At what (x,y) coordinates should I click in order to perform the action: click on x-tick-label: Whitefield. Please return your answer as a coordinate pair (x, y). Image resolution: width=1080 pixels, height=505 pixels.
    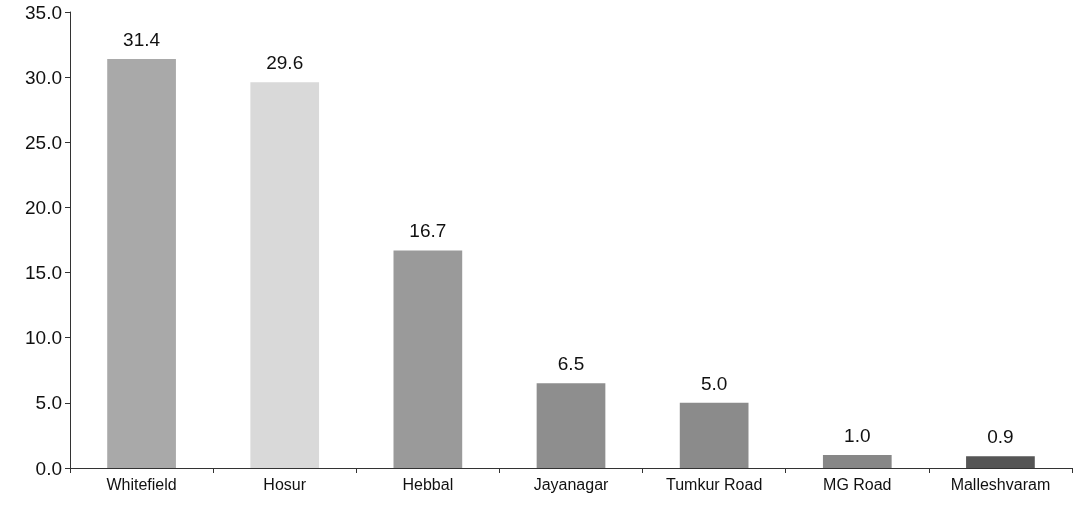
    Looking at the image, I should click on (141, 484).